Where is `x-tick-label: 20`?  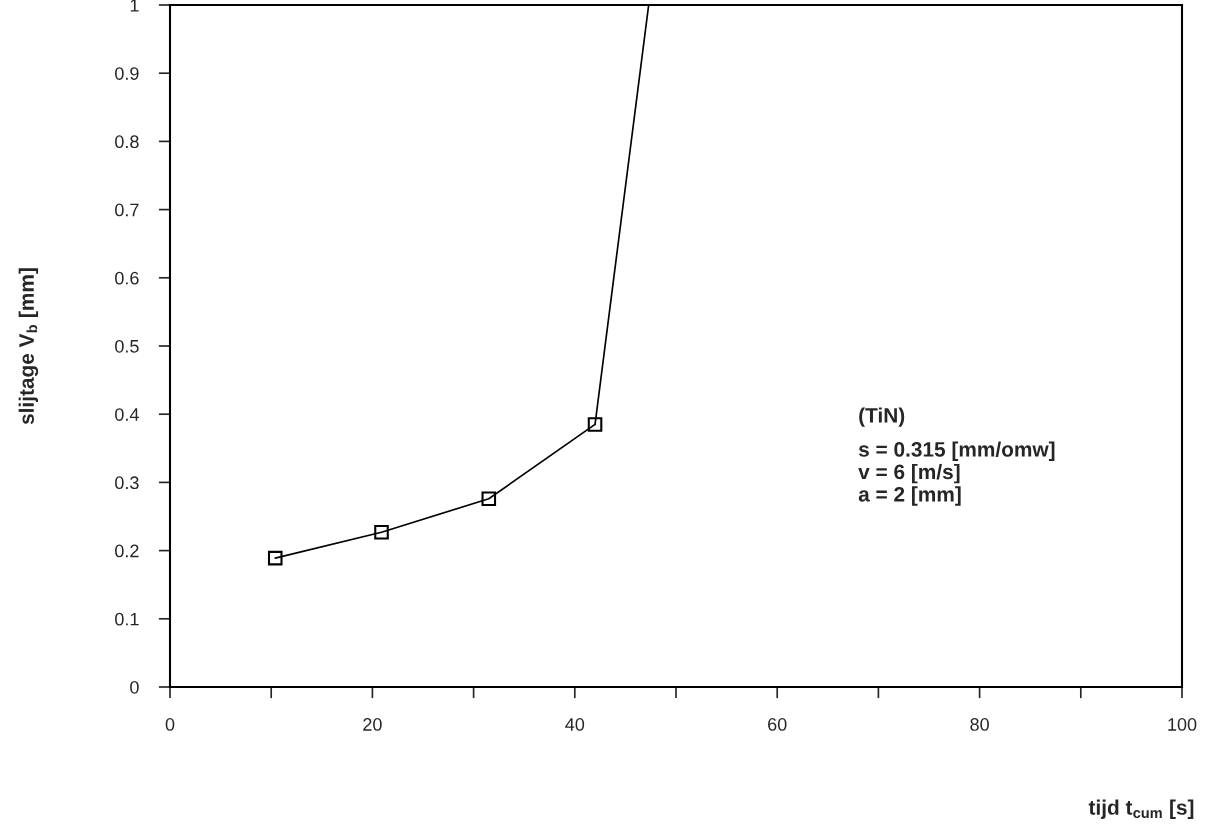 x-tick-label: 20 is located at coordinates (372, 724).